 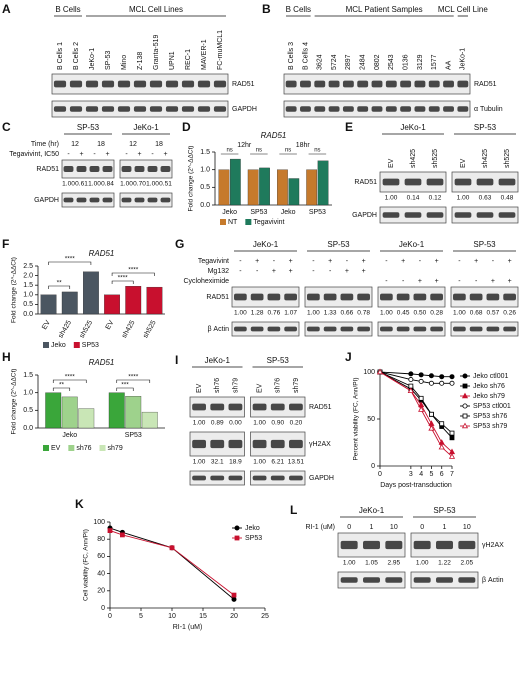 What do you see at coordinates (191, 179) in the screenshot?
I see `y-axis-label: Fold change (2^-ΔΔCt)` at bounding box center [191, 179].